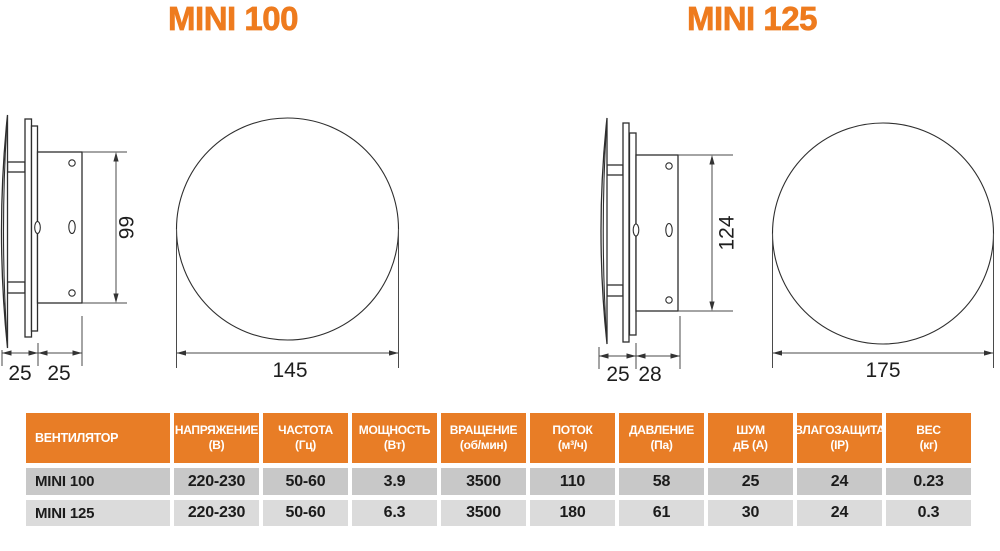 This screenshot has width=1000, height=551. I want to click on row-label-mini125: MINI 125, so click(98, 513).